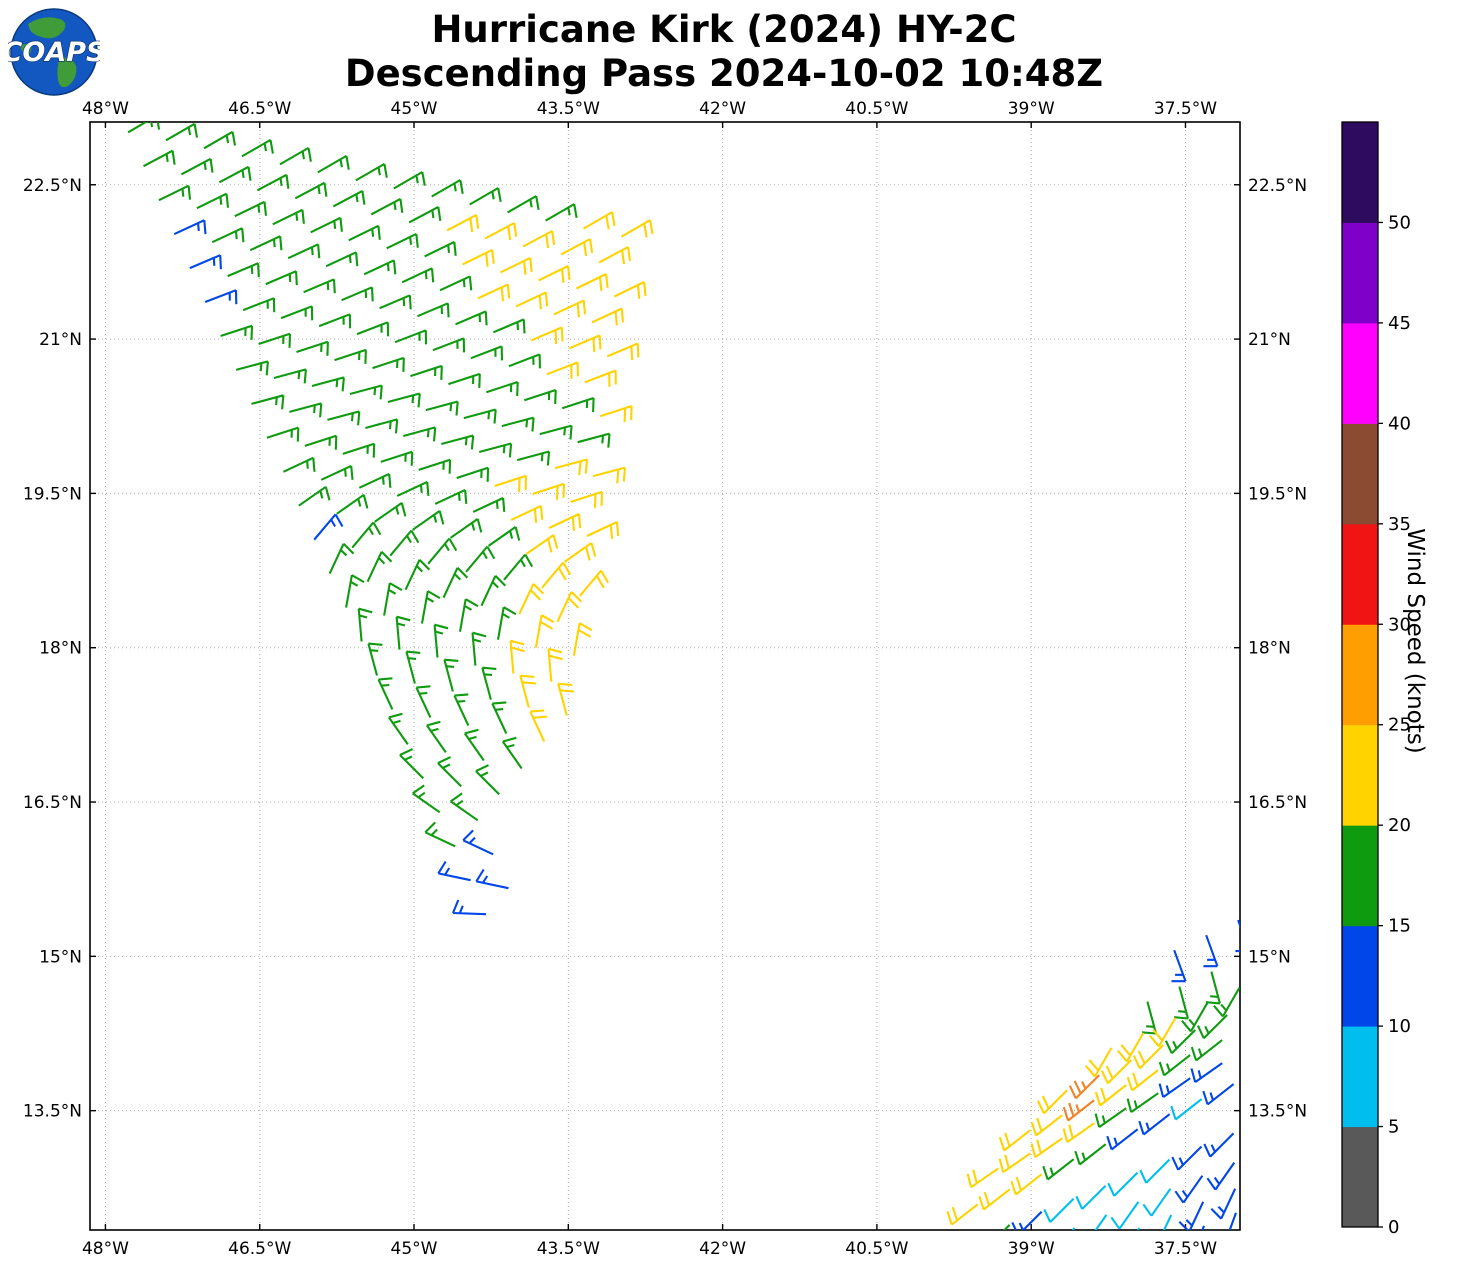 Image resolution: width=1479 pixels, height=1264 pixels. Describe the element at coordinates (1269, 649) in the screenshot. I see `y-tick-label-right: 18°N` at that location.